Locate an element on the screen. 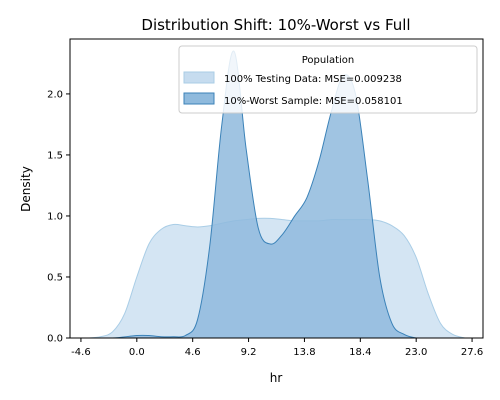 This screenshot has height=400, width=500. y-tick-label: 1.5 is located at coordinates (55, 155).